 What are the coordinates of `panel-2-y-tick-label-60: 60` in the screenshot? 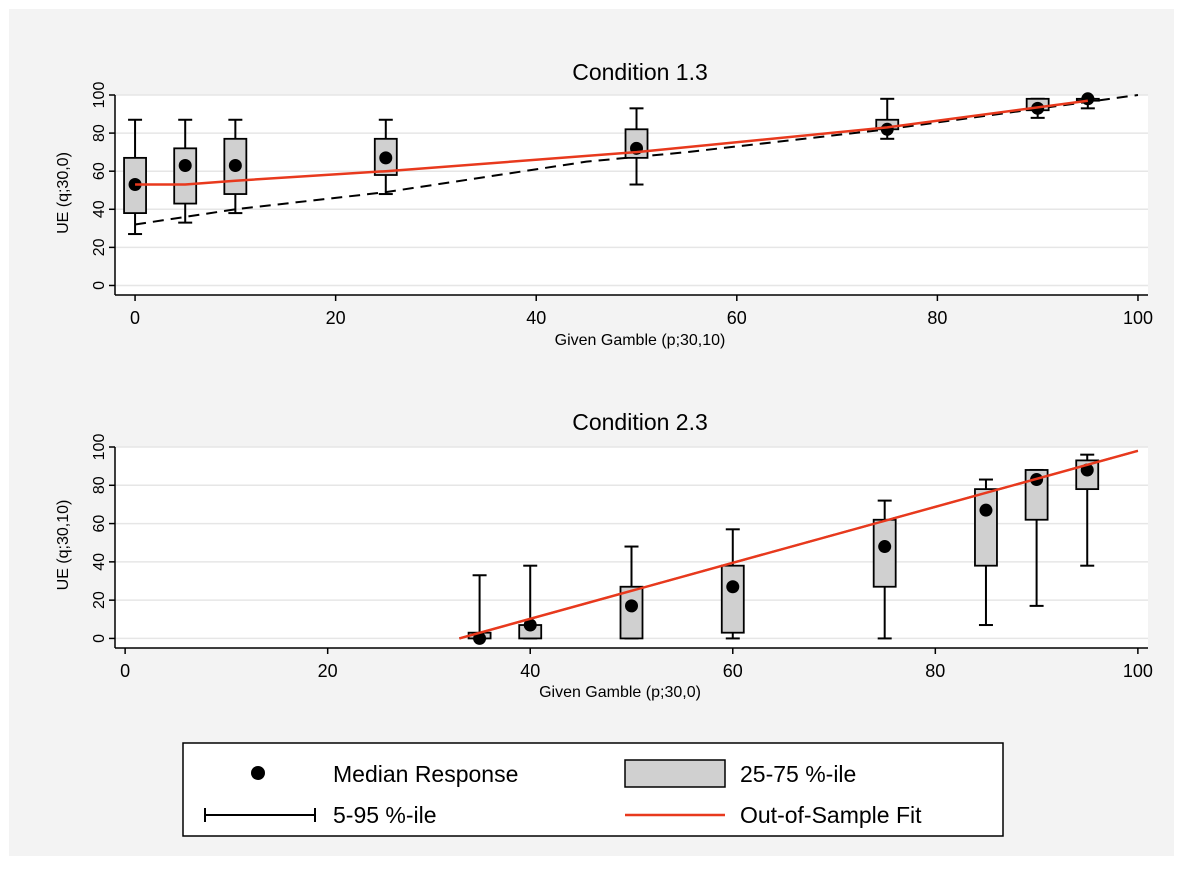 It's located at (99, 524).